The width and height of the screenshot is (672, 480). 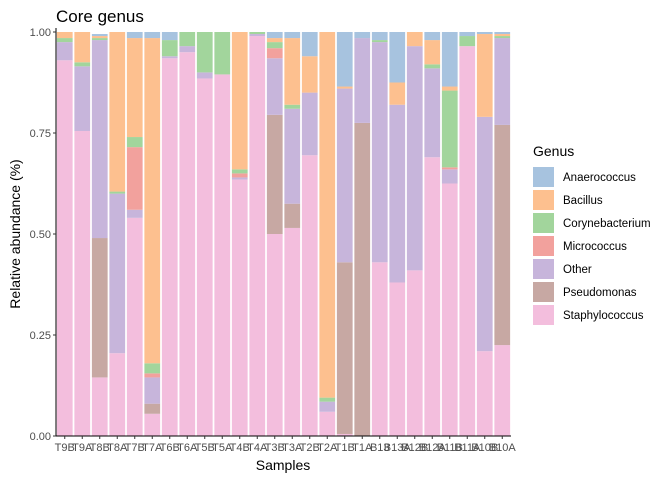 What do you see at coordinates (345, 448) in the screenshot?
I see `x-tick-label: T1B` at bounding box center [345, 448].